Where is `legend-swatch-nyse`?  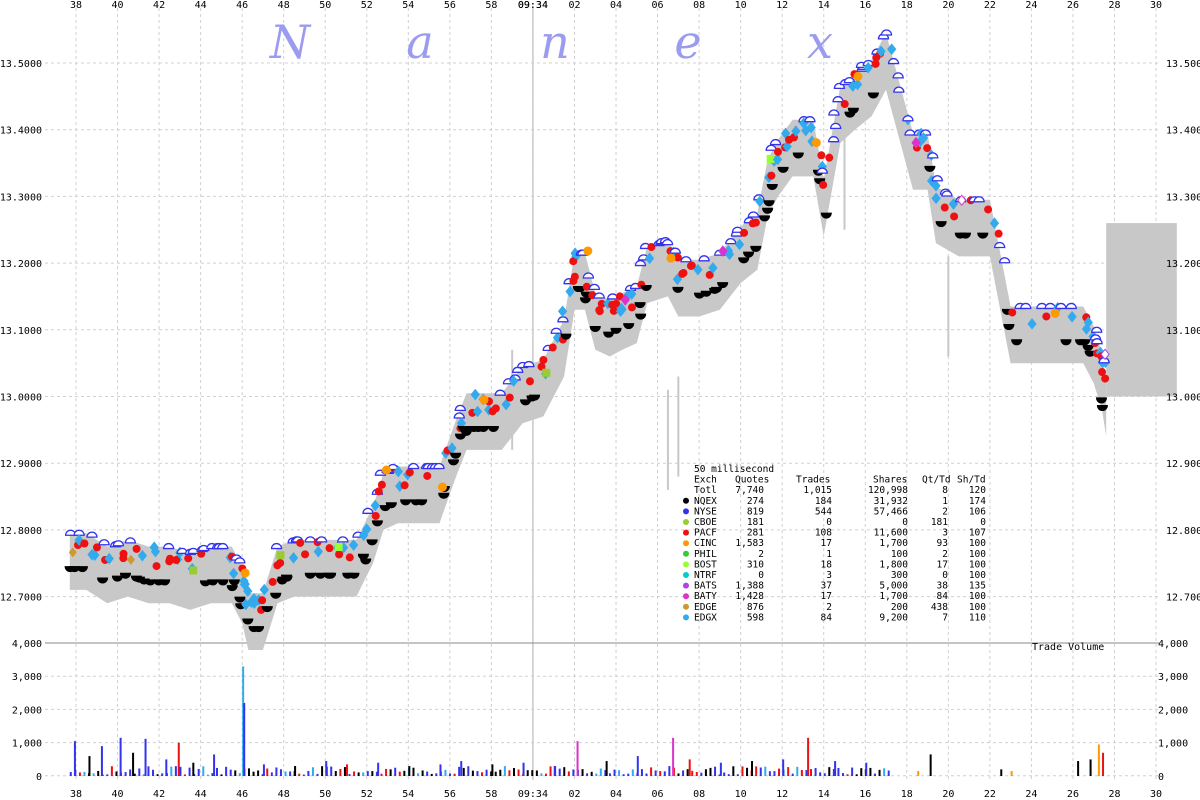
legend-swatch-nyse is located at coordinates (686, 511).